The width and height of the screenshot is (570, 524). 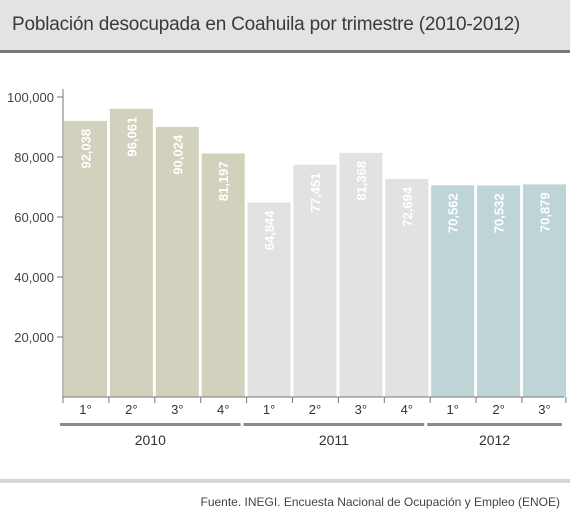 What do you see at coordinates (34, 157) in the screenshot?
I see `y-tick-label: 80,000` at bounding box center [34, 157].